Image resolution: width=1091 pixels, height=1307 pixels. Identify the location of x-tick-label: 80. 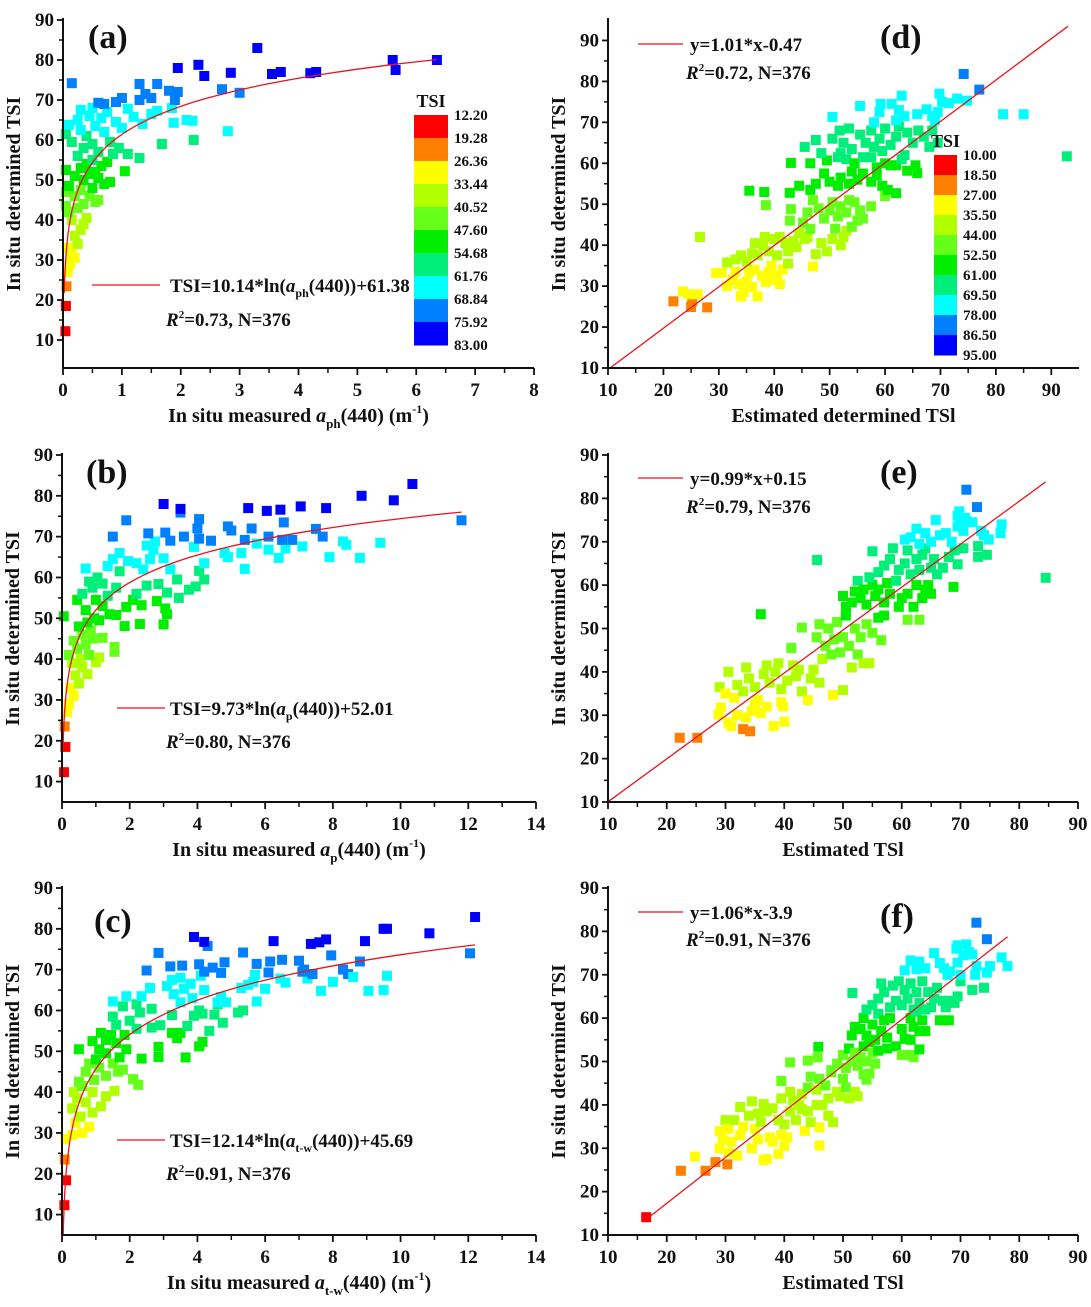
(1019, 1257).